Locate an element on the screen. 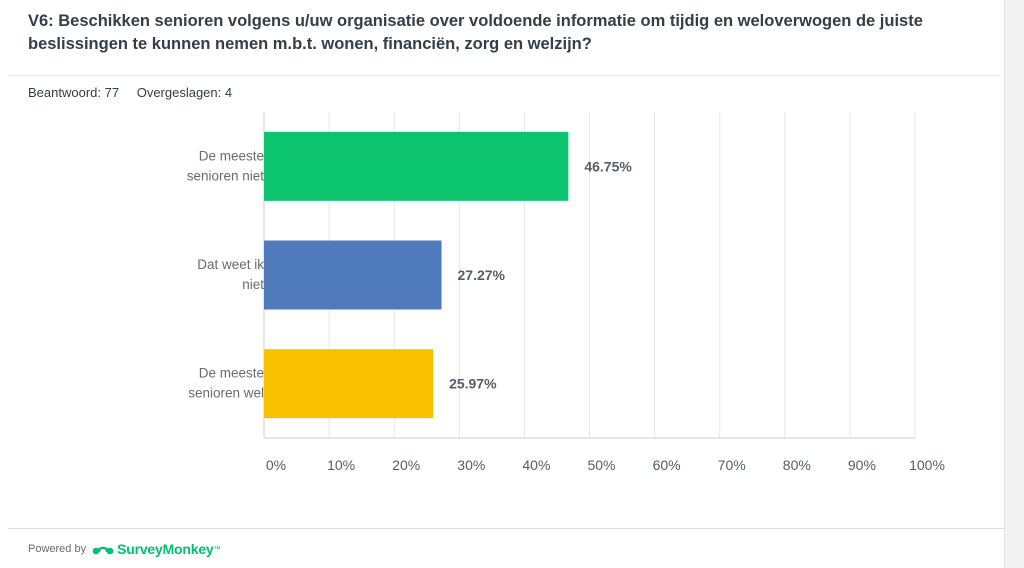 This screenshot has width=1024, height=568. category-label-2-line-2: niet is located at coordinates (253, 284).